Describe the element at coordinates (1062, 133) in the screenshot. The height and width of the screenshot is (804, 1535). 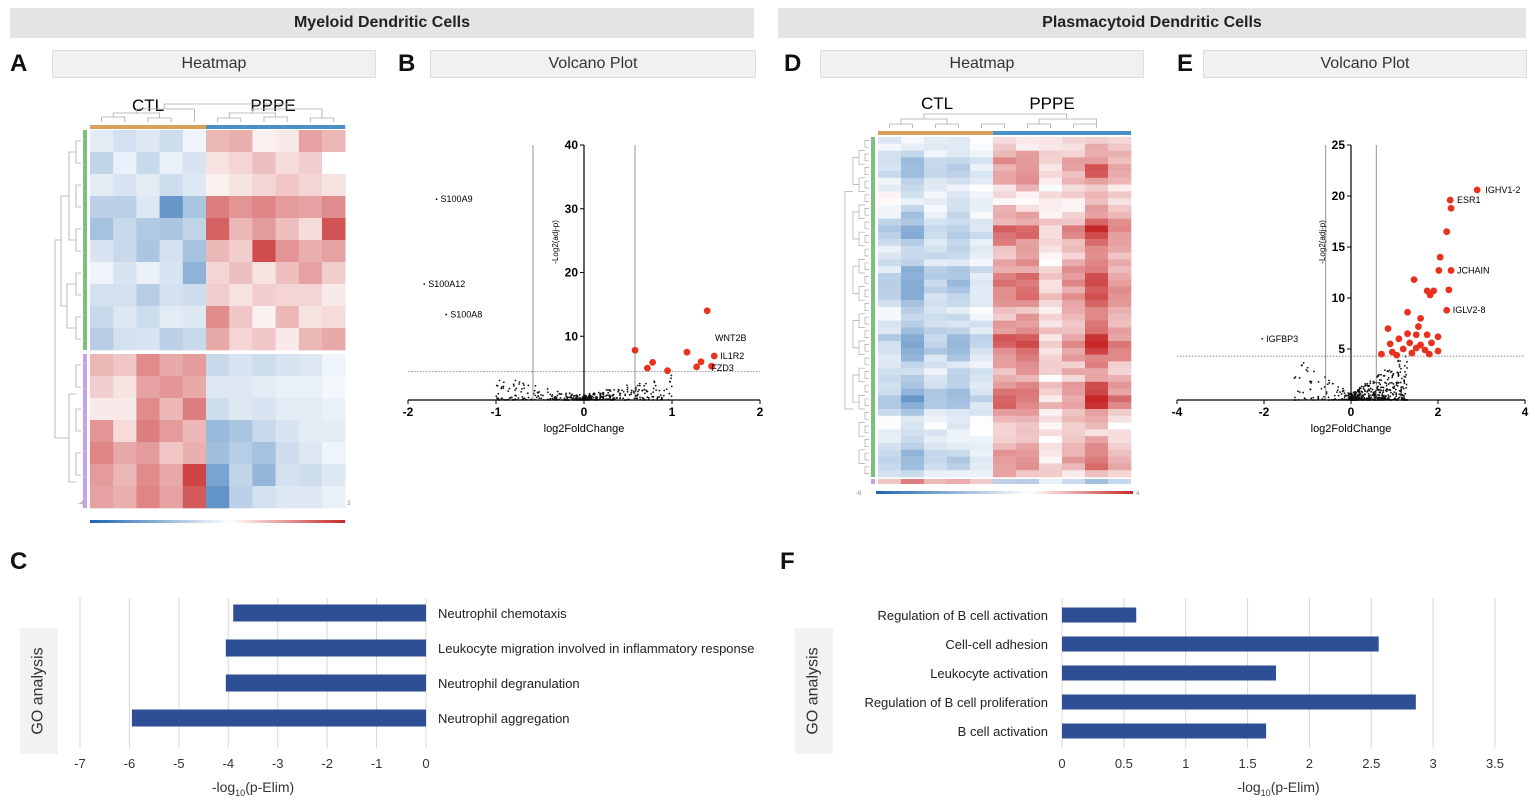
I see `heatmap-d-pppe-bar` at that location.